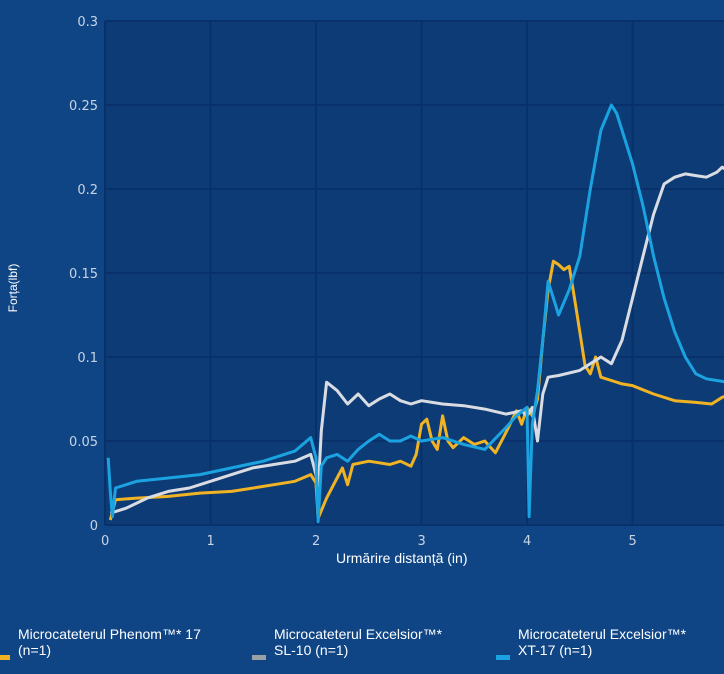  I want to click on x-tick-label-5: 5, so click(633, 541).